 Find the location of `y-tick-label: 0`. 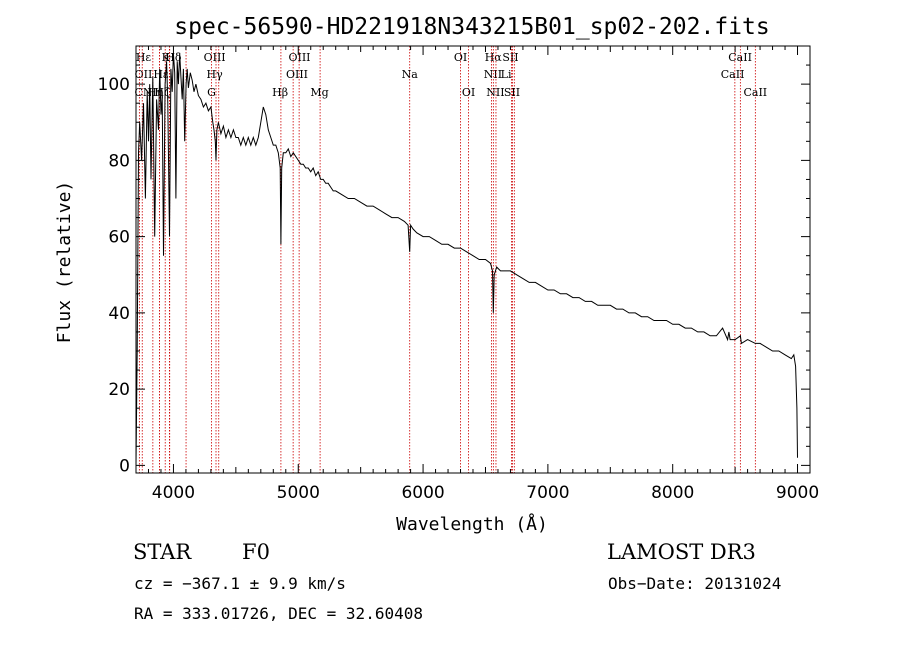

y-tick-label: 0 is located at coordinates (124, 466).